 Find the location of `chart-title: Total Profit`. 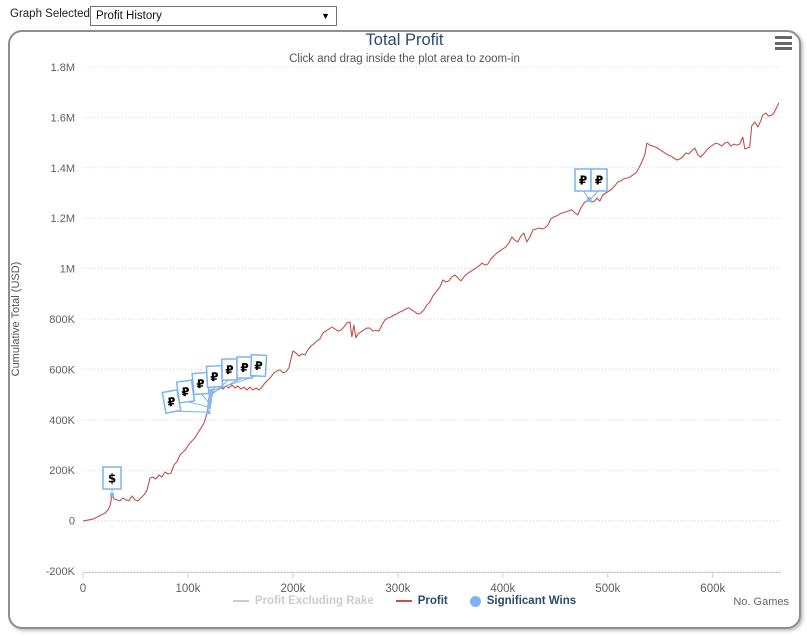

chart-title: Total Profit is located at coordinates (404, 40).